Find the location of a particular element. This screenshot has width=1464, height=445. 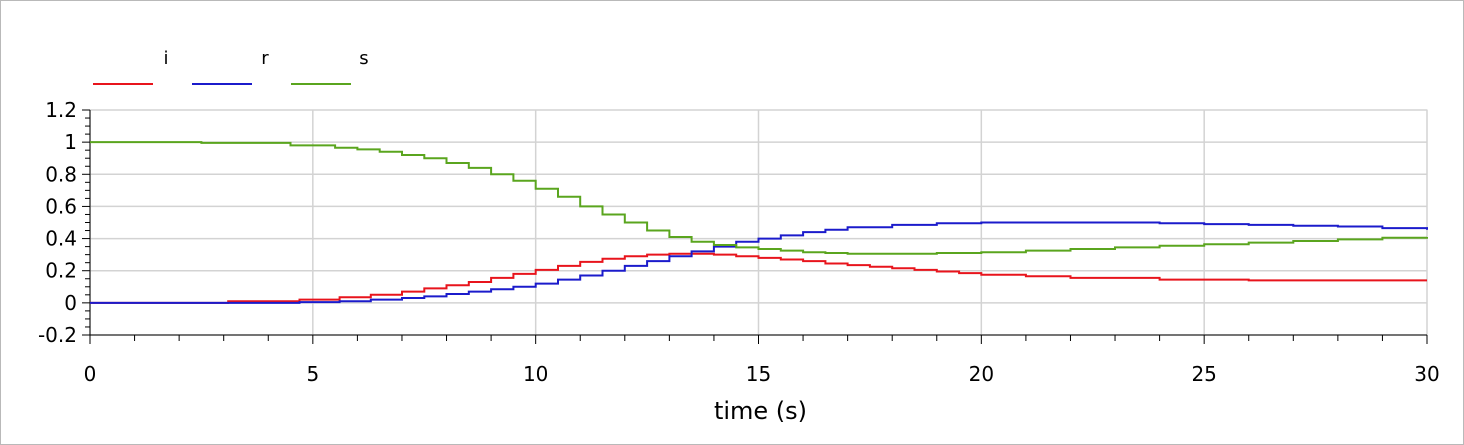

legend-label: s is located at coordinates (363, 58).